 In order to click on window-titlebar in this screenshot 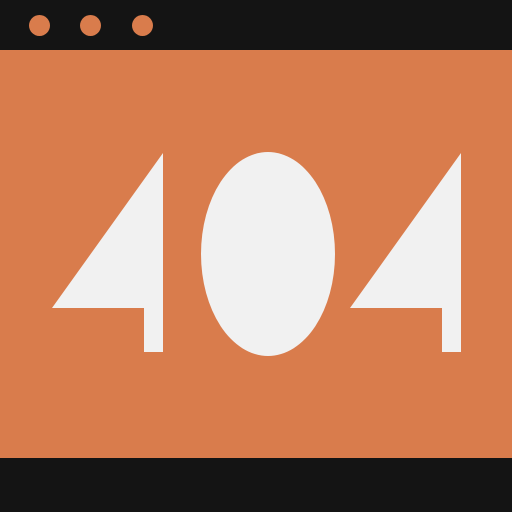, I will do `click(256, 25)`.